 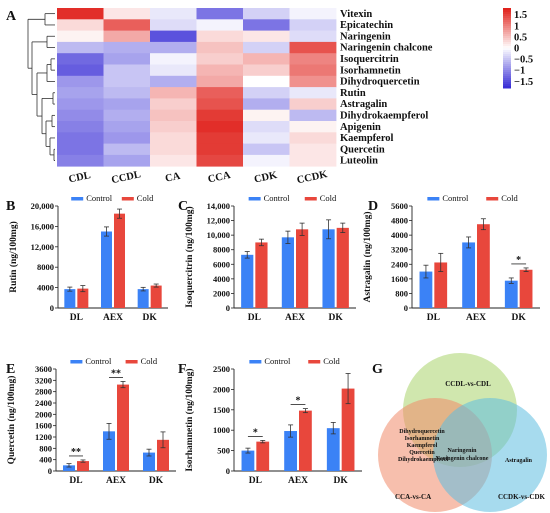 What do you see at coordinates (11, 420) in the screenshot?
I see `y-axis-label: Quercetin (ng/100mg)` at bounding box center [11, 420].